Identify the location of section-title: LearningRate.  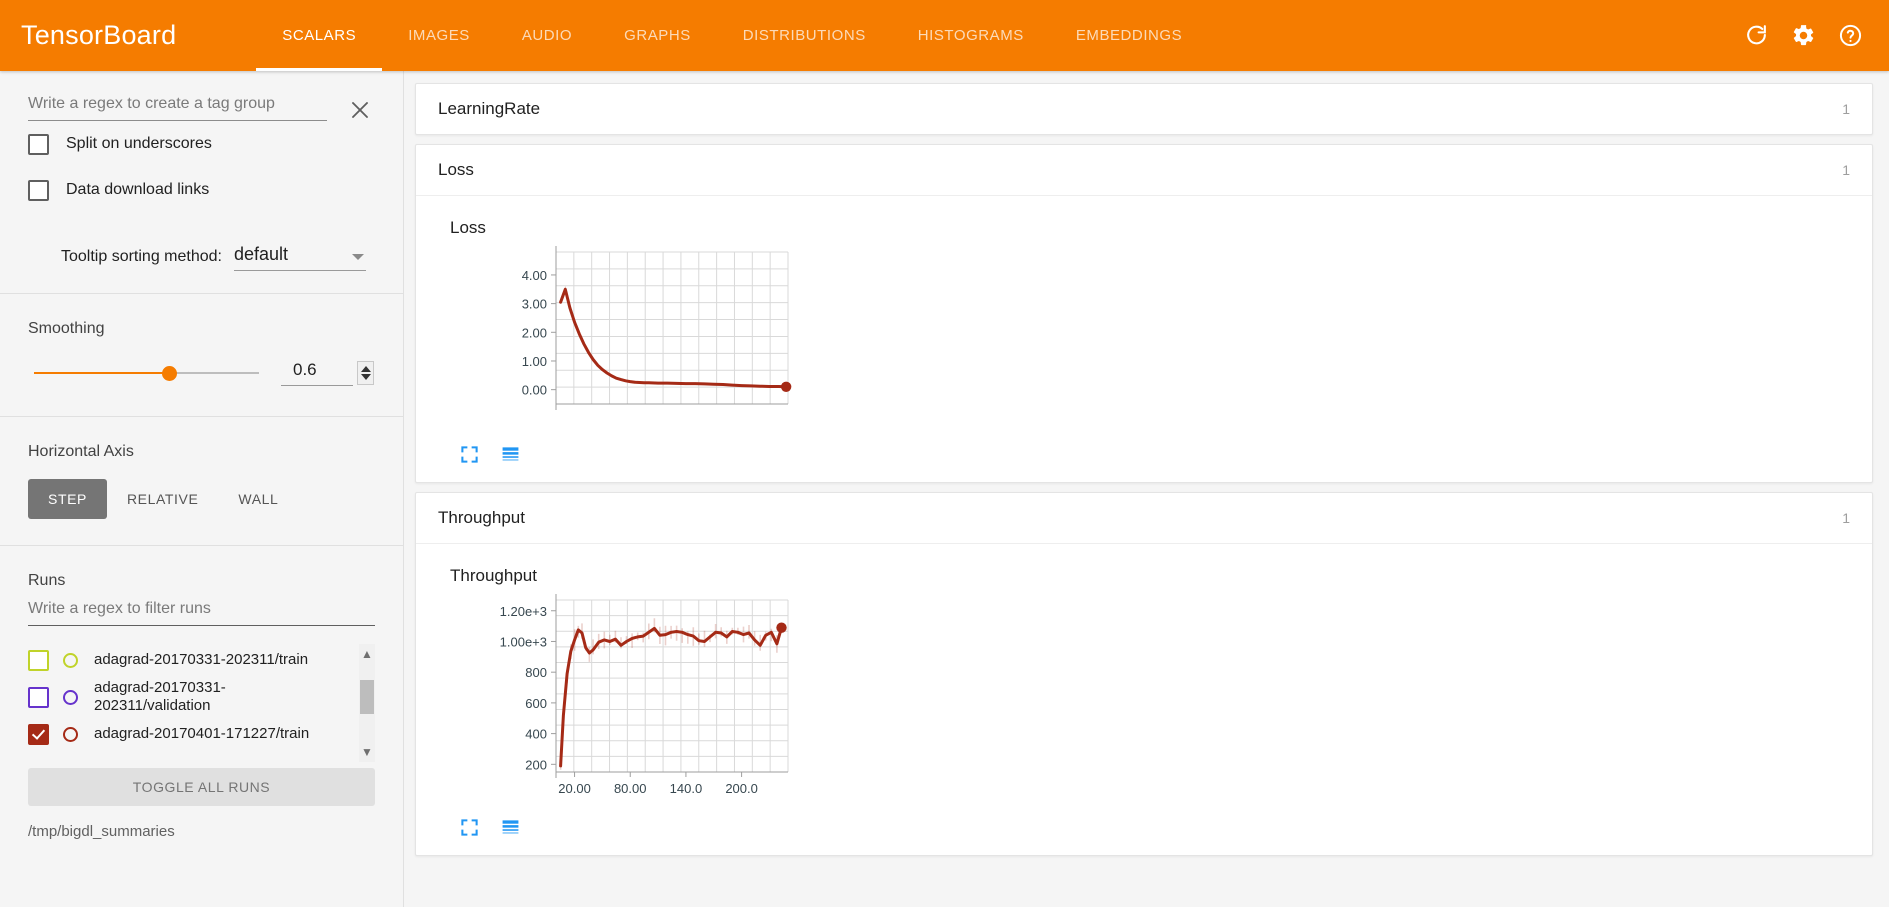
(489, 108).